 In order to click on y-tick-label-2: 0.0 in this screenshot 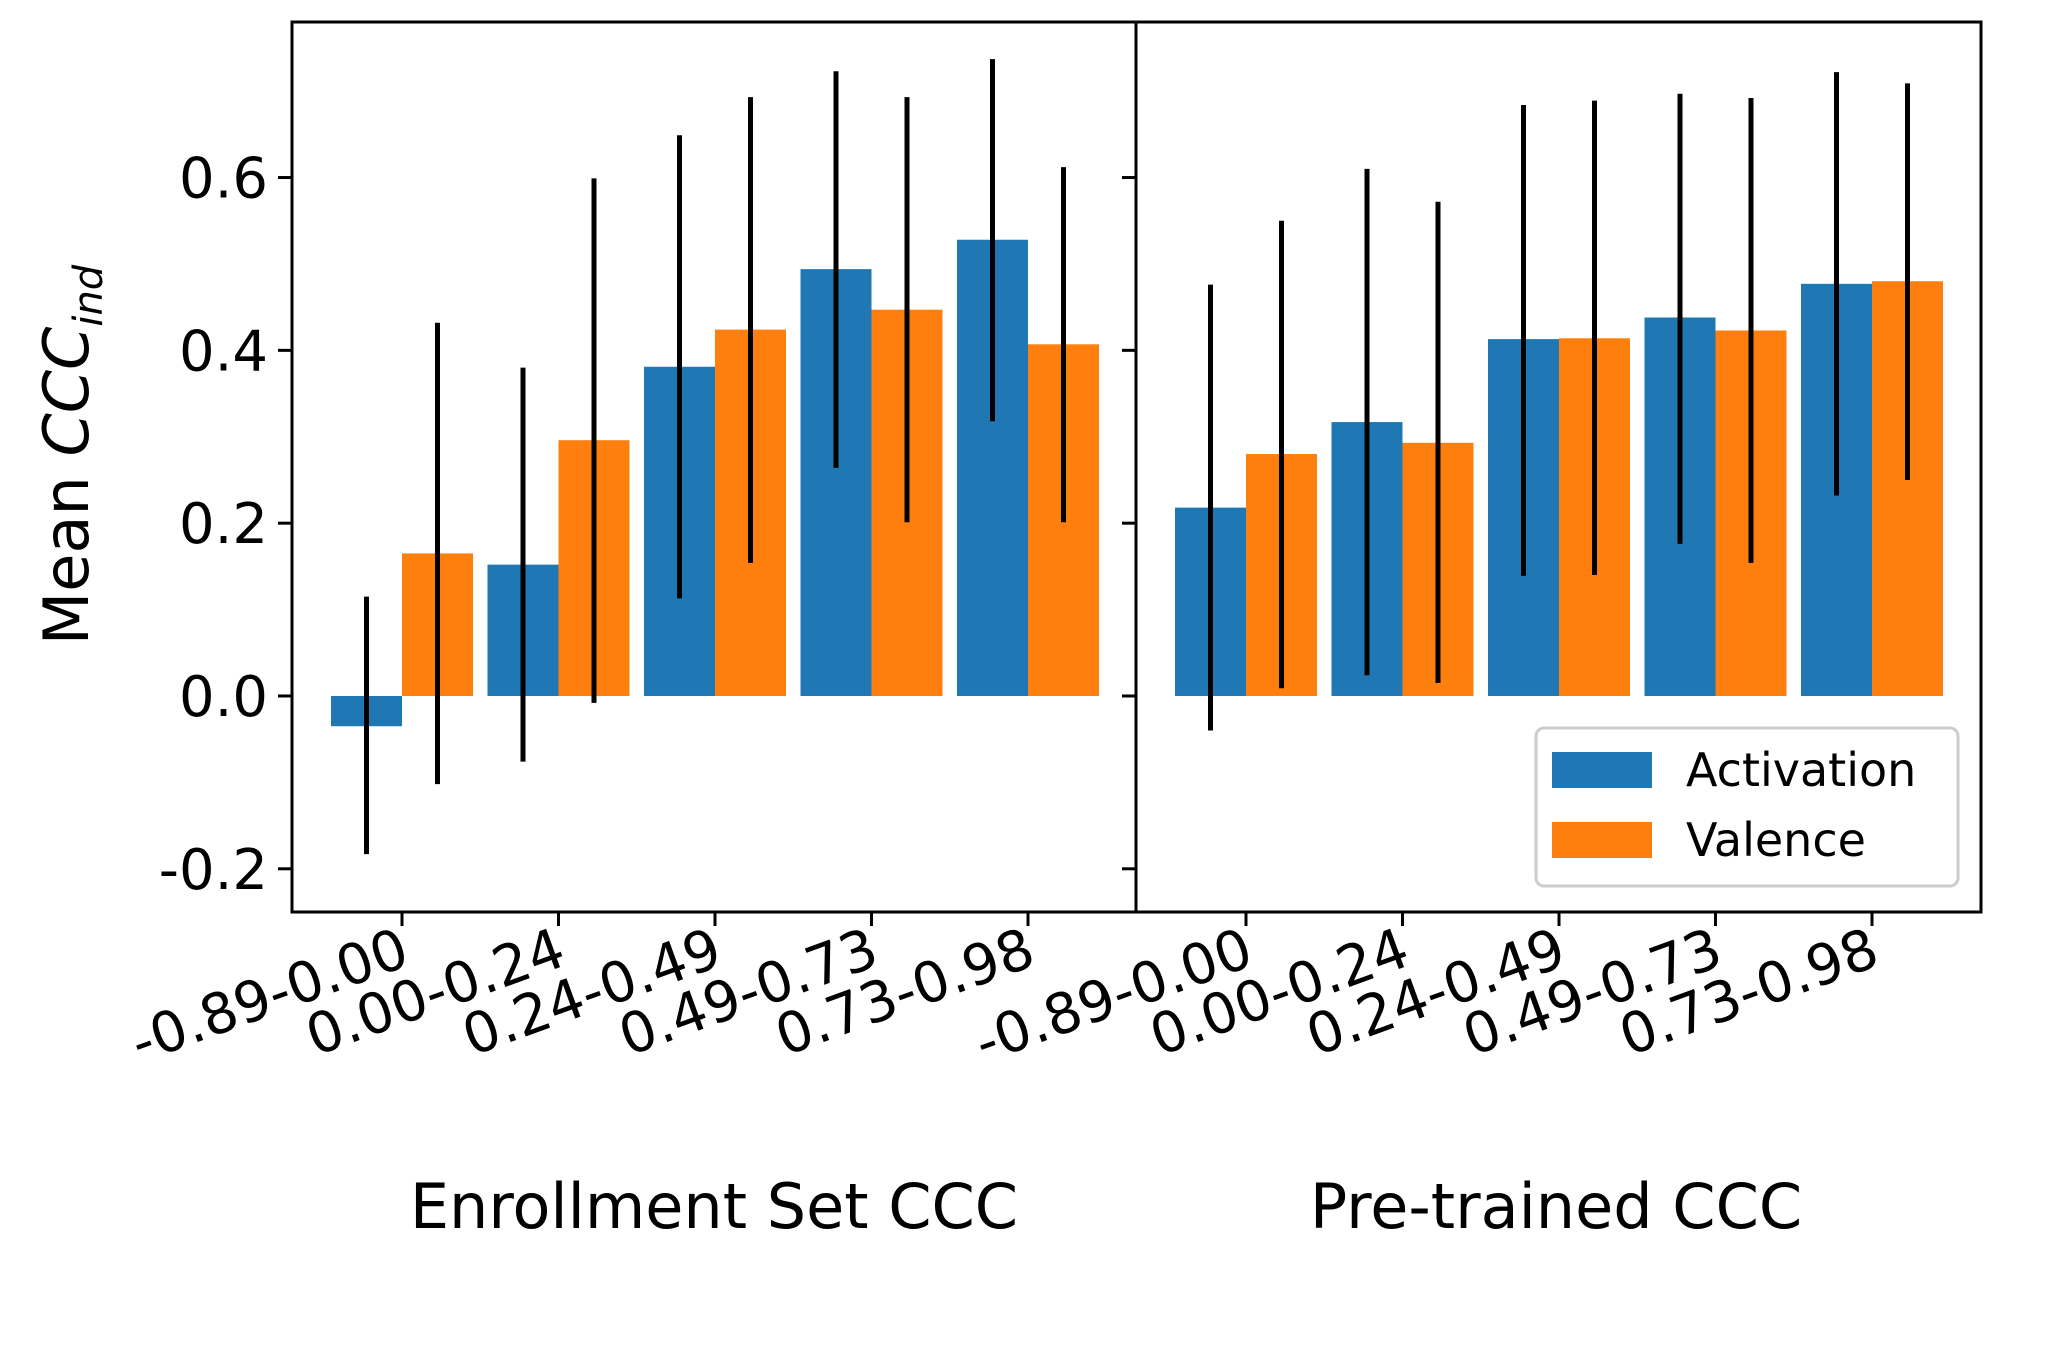, I will do `click(223, 697)`.